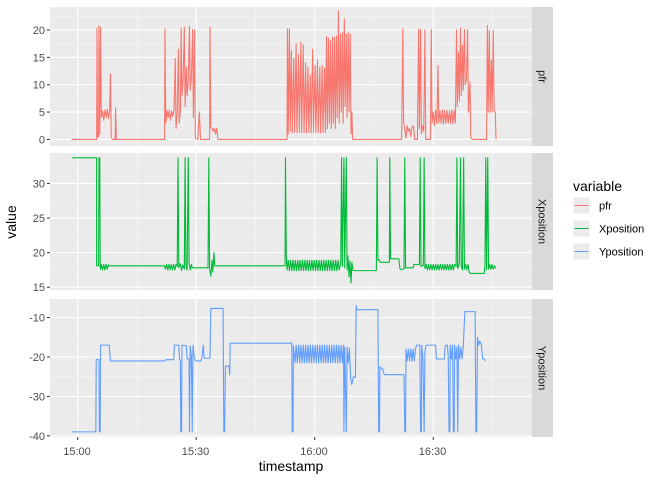 This screenshot has width=672, height=480. Describe the element at coordinates (37, 358) in the screenshot. I see `y-tick-label: -20` at that location.